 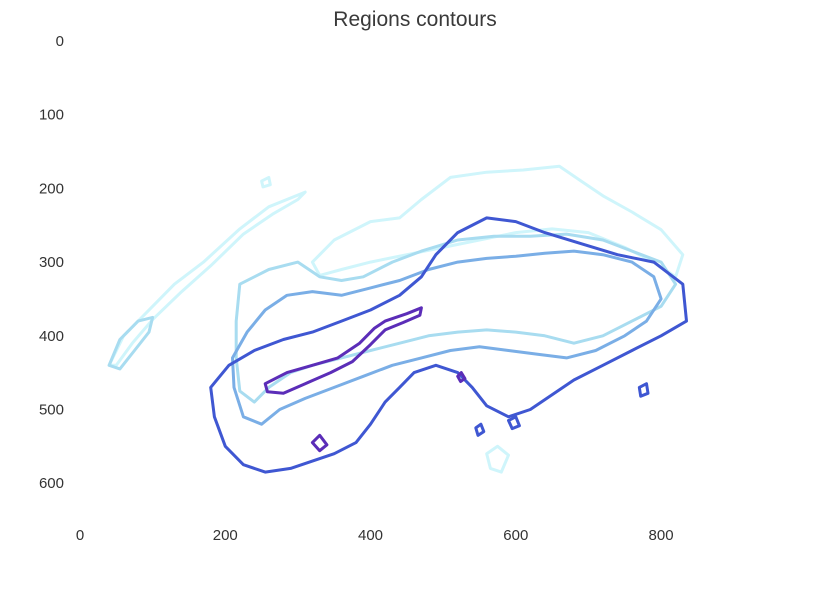 I want to click on y-tick-label: 400, so click(x=51, y=336).